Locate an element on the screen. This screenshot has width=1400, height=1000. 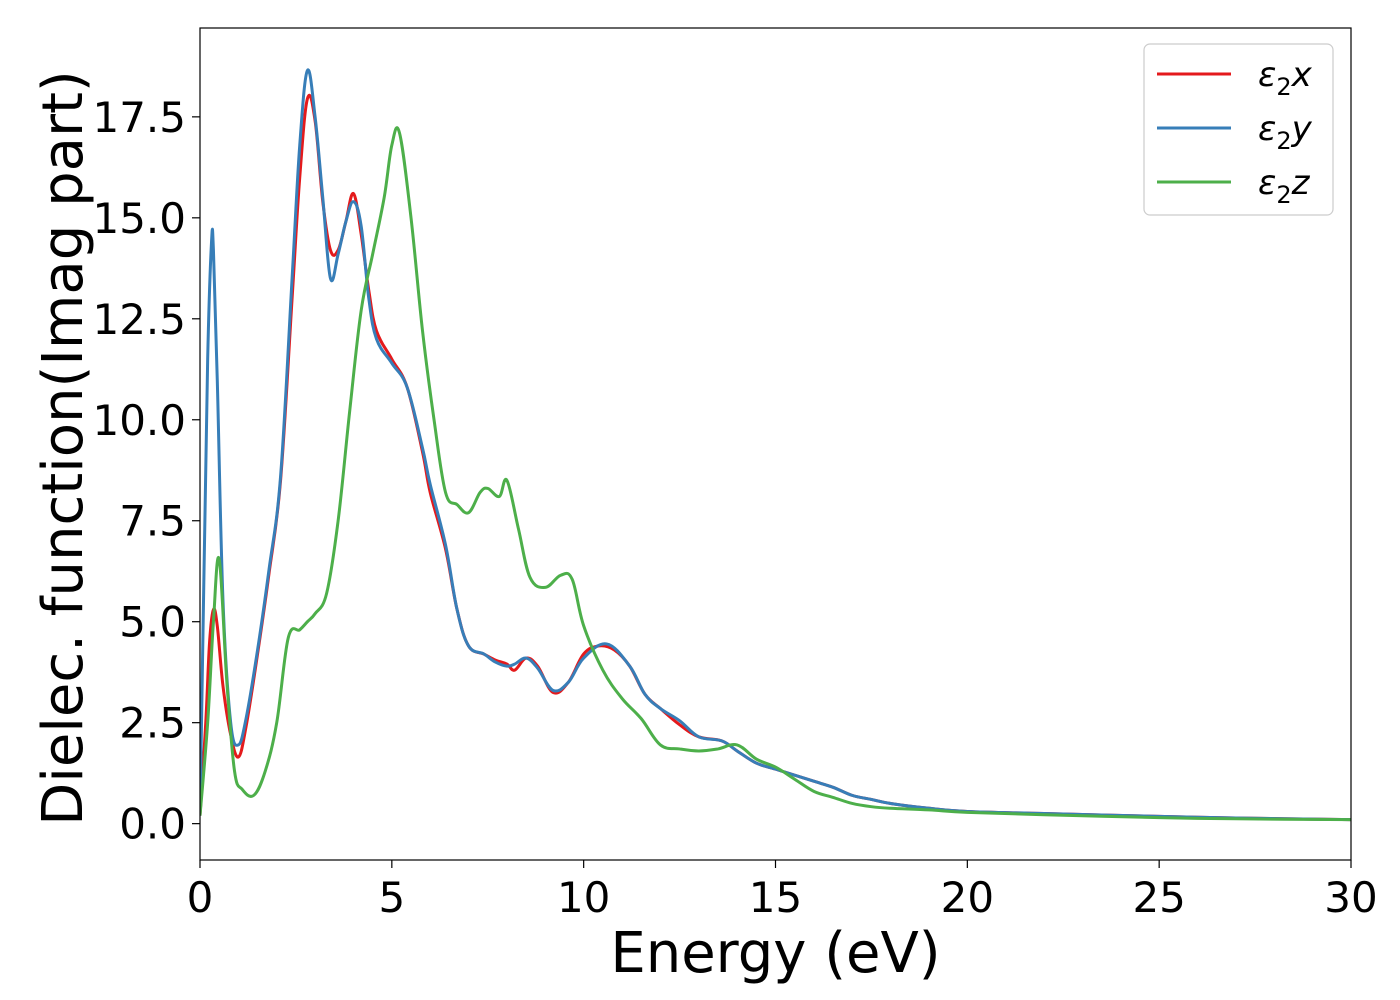
x-axis-title: Energy (eV) is located at coordinates (775, 953).